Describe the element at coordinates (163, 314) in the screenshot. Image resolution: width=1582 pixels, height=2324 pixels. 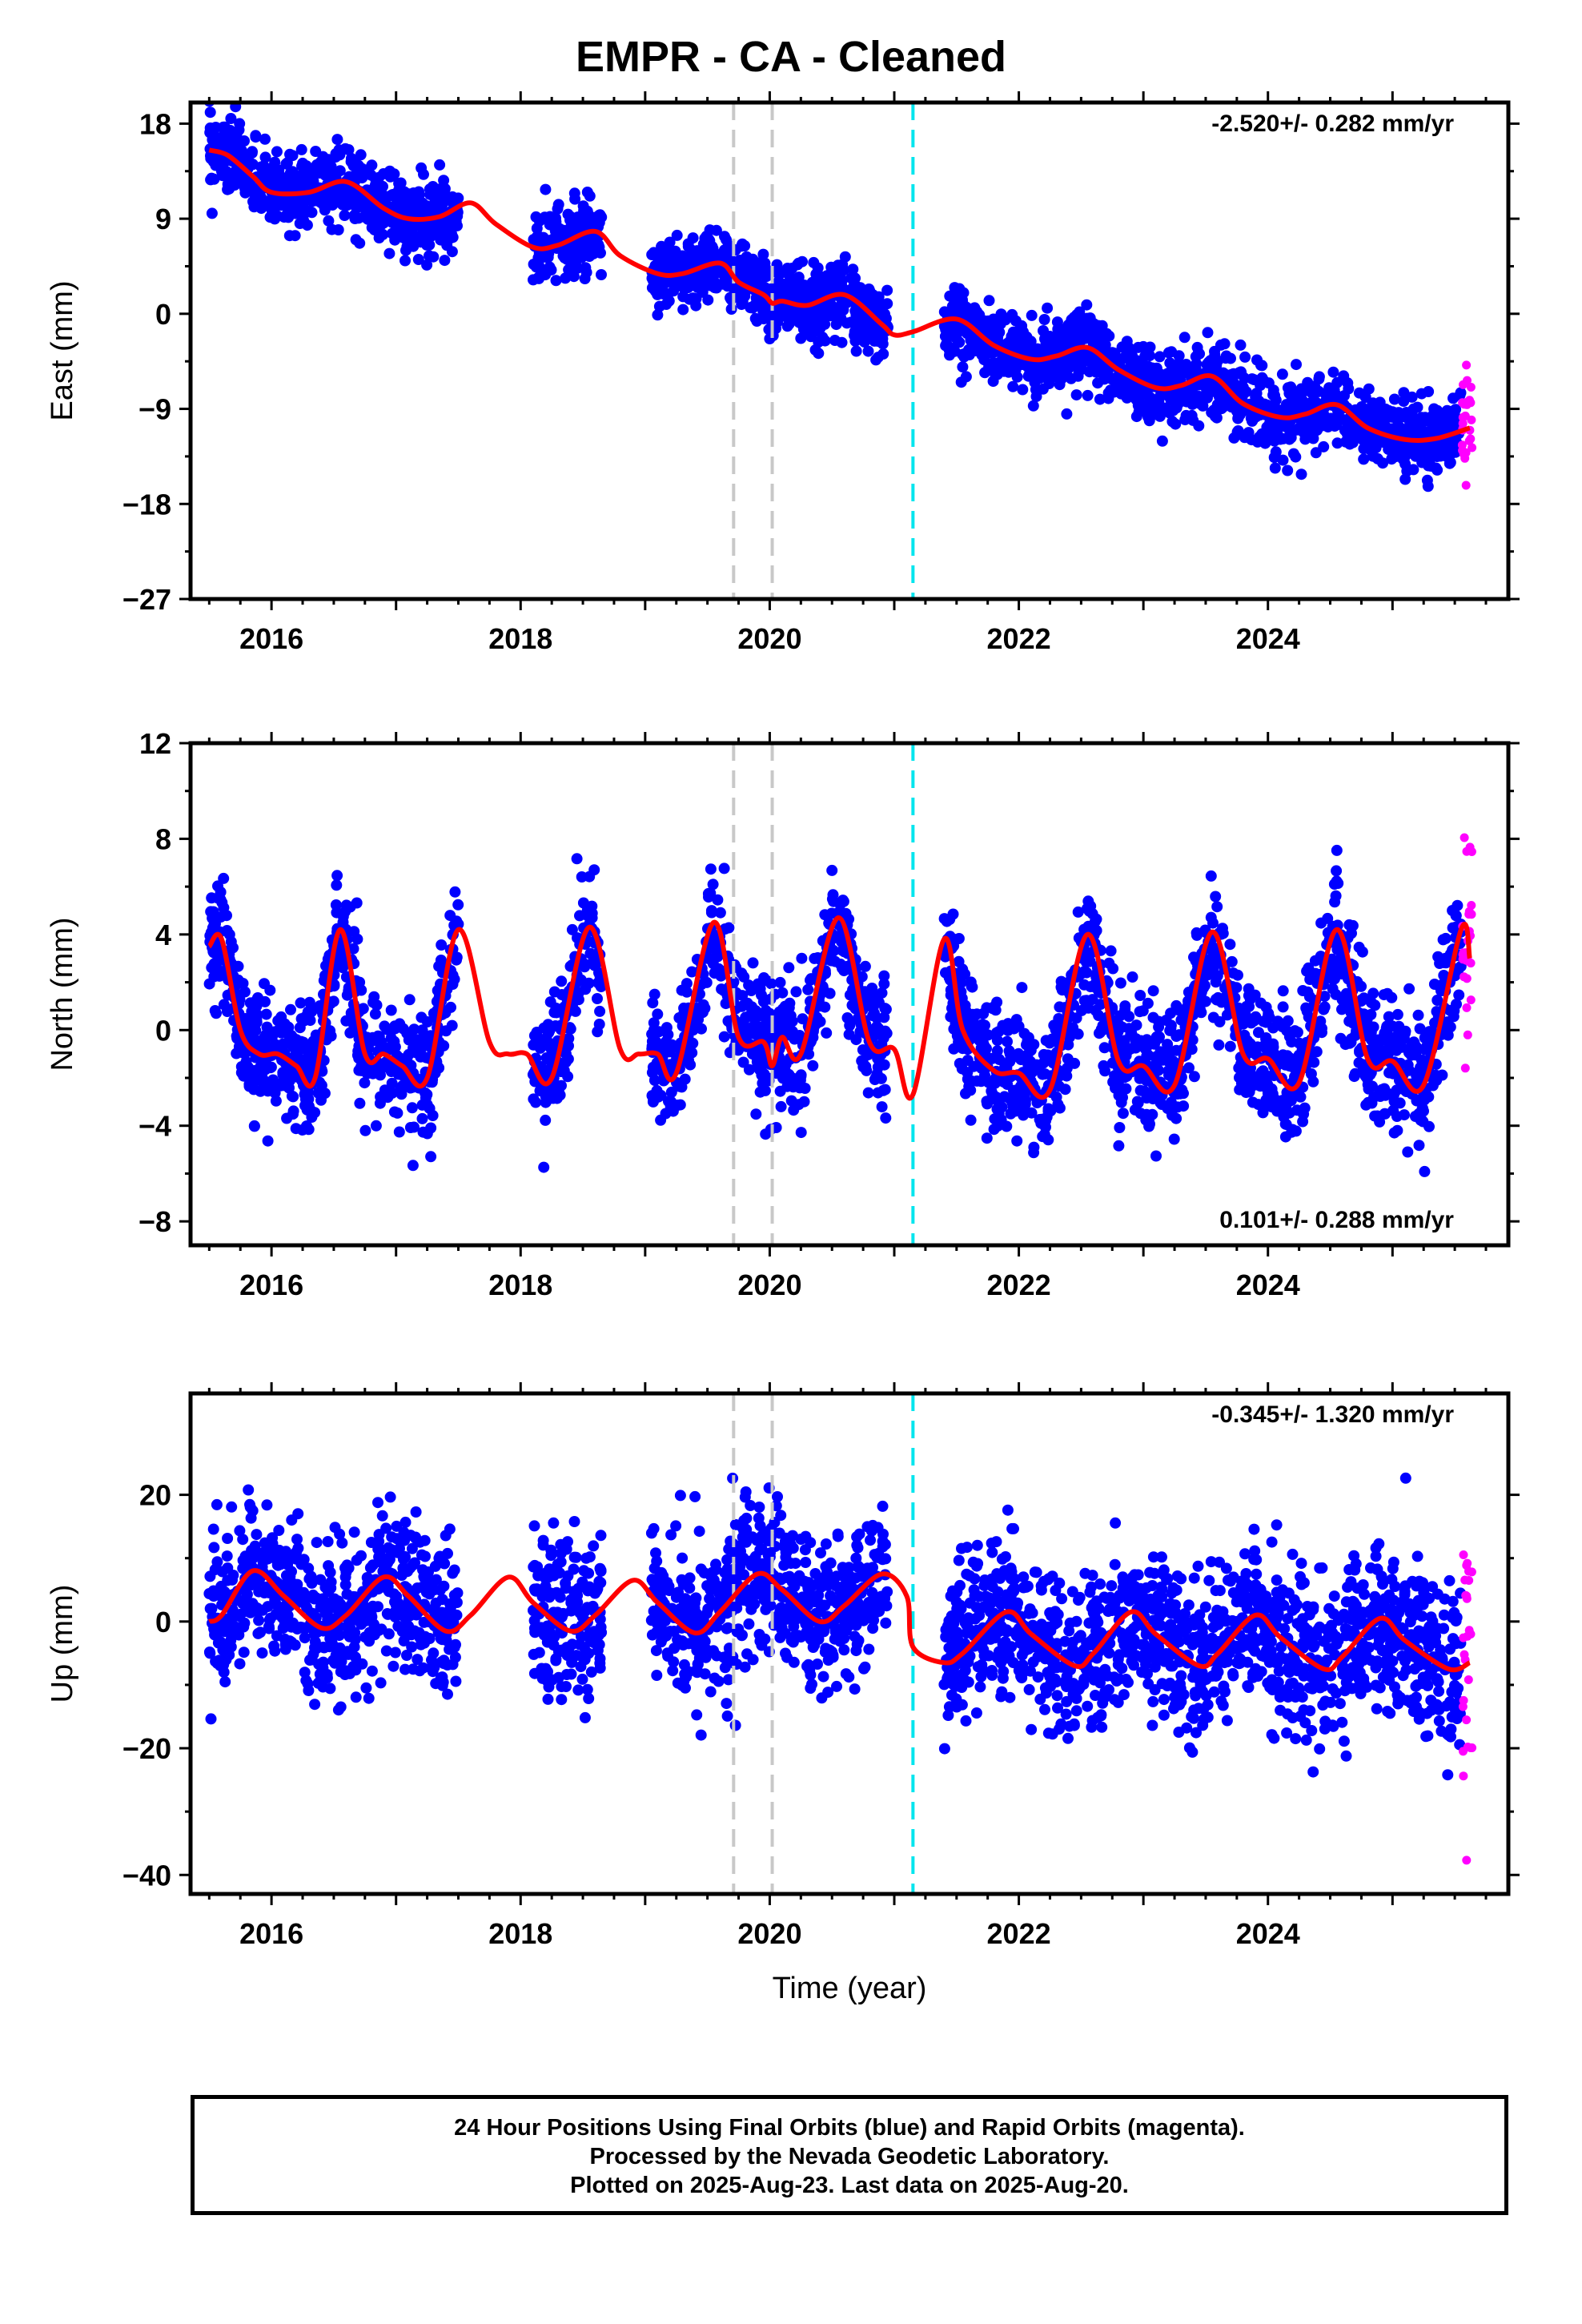
I see `y-tick-label: 0` at that location.